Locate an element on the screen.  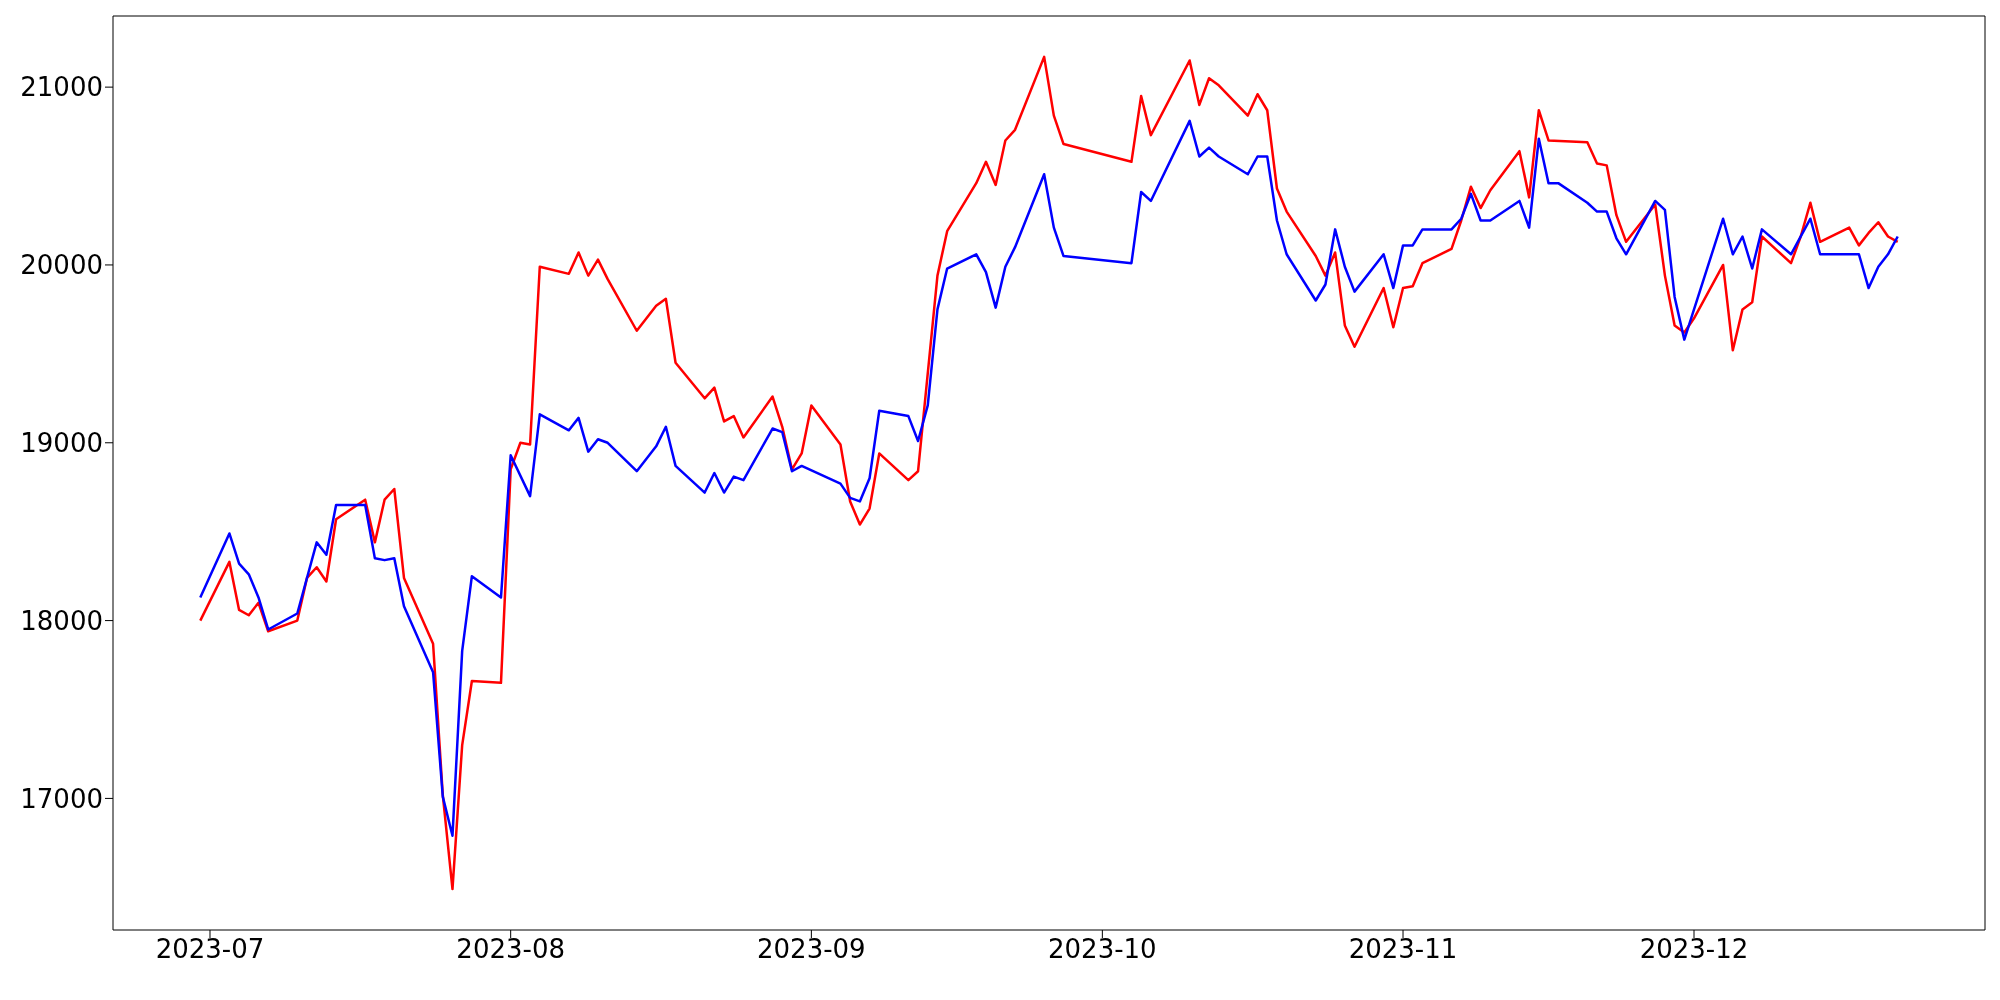
y-tick-label: 17000 is located at coordinates (61, 798).